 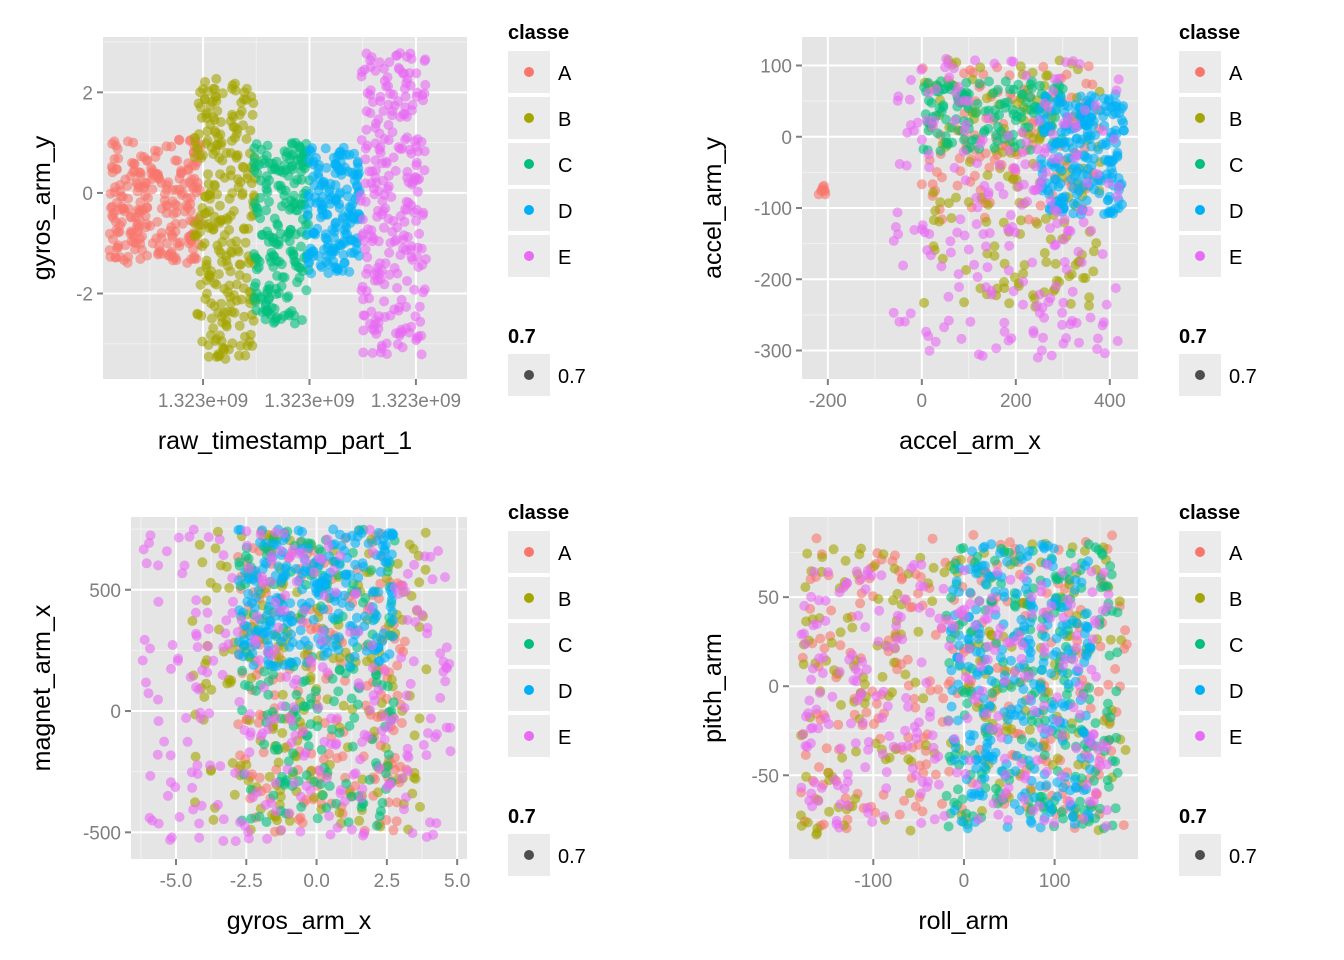 I want to click on x-tick-label: 1.323e+09, so click(x=203, y=401).